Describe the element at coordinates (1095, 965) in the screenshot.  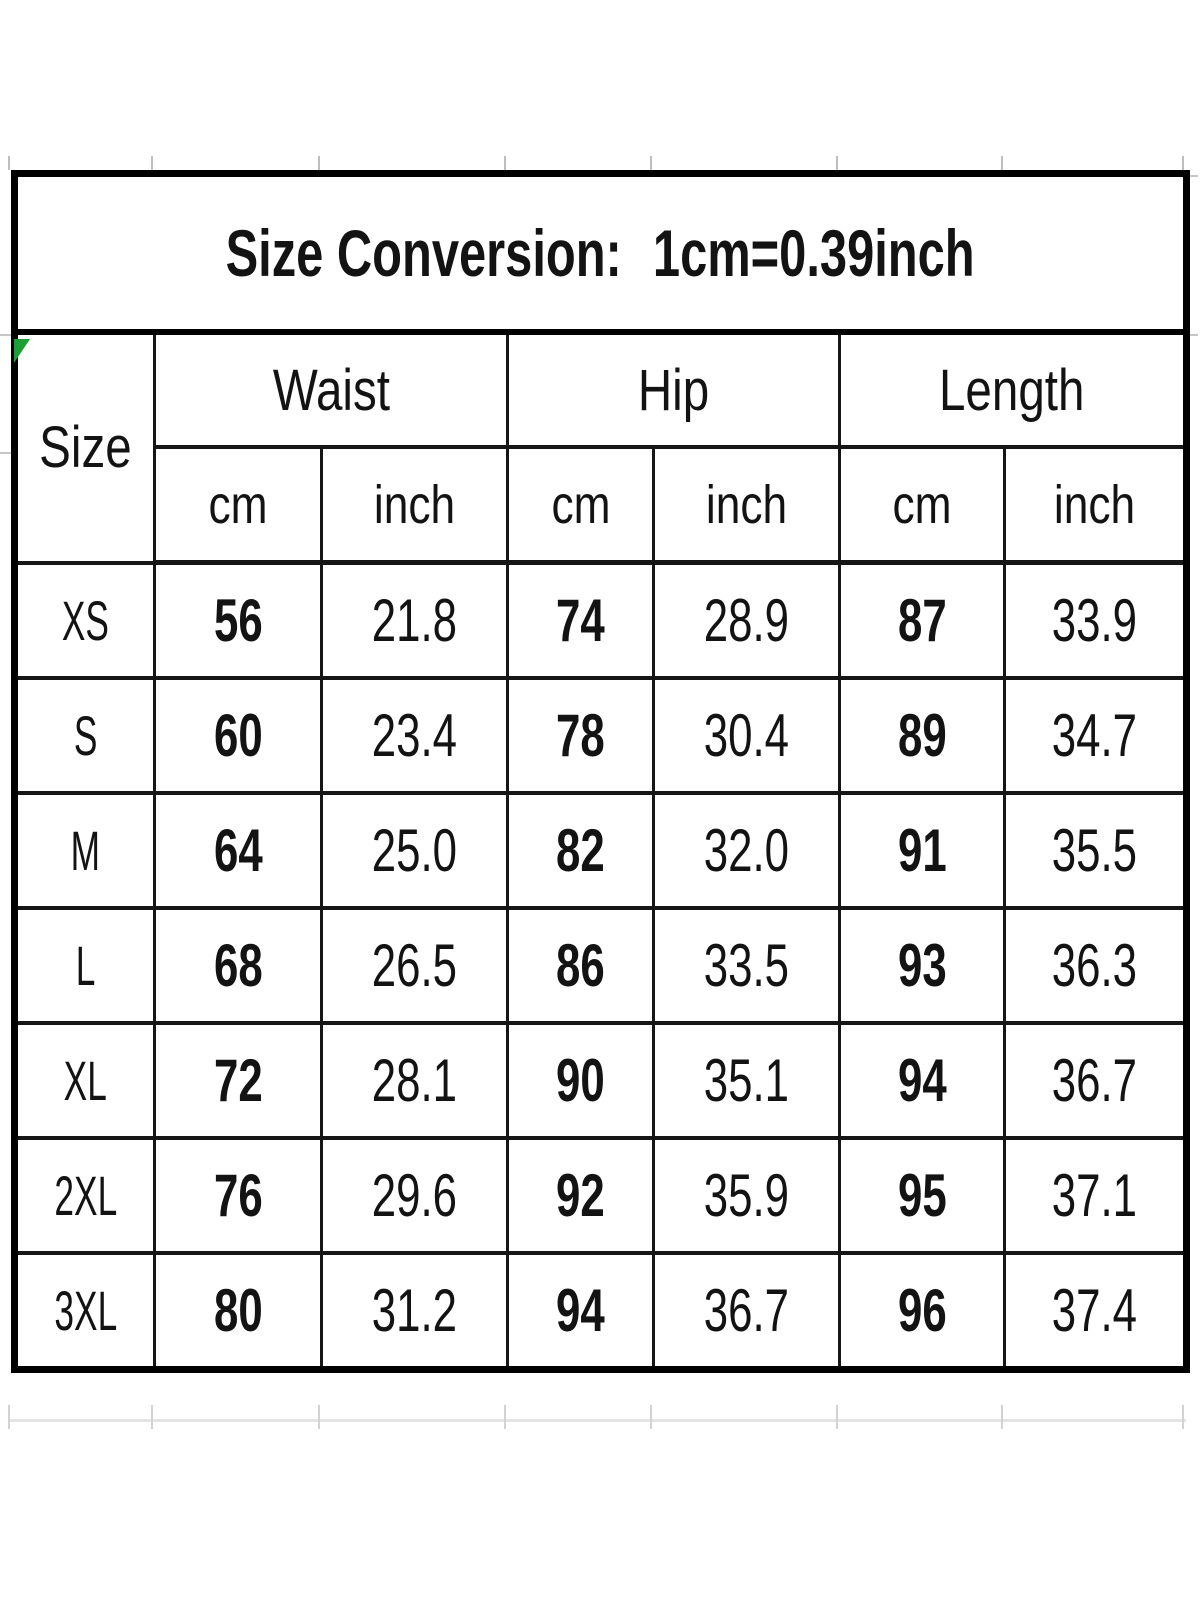
I see `data-cell: 36.3` at that location.